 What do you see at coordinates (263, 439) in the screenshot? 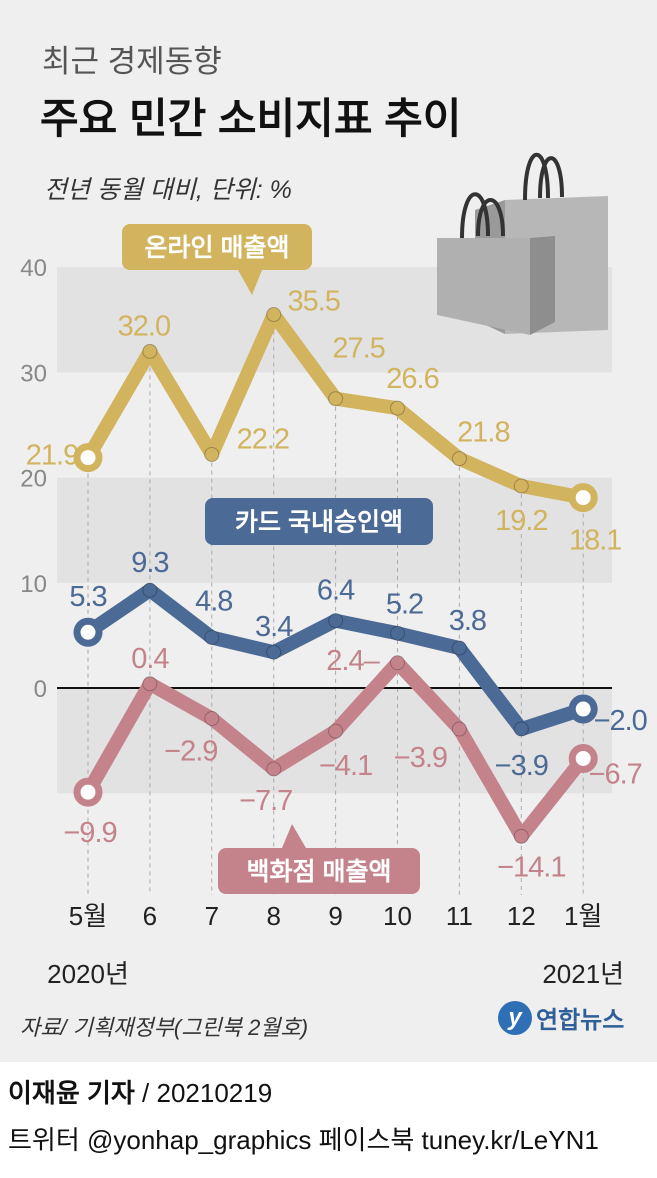
I see `online-sales-data-label: 22.2` at bounding box center [263, 439].